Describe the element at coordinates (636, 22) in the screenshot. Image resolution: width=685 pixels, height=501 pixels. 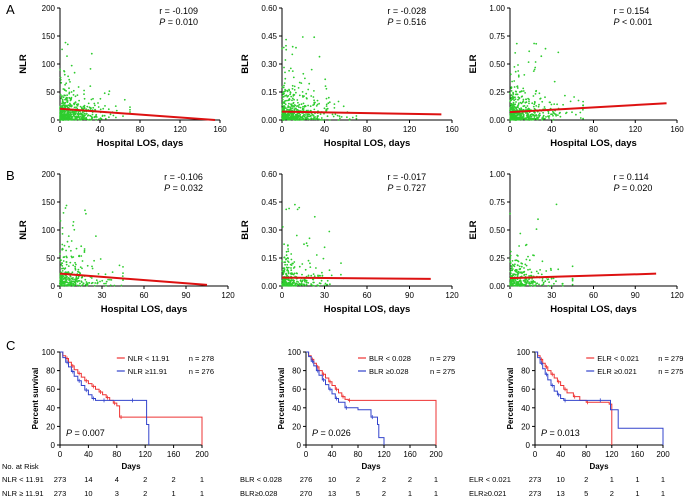
I see `p-value: < 0.001` at that location.